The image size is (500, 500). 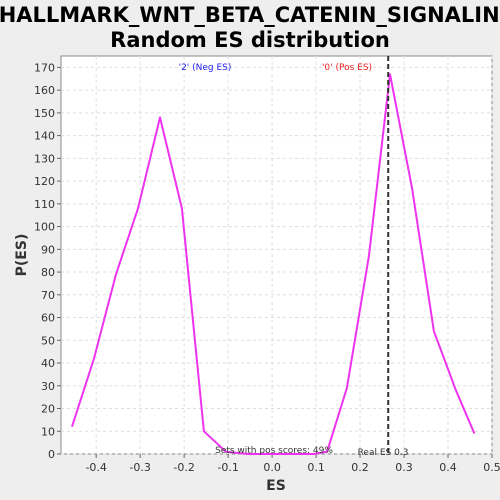 I want to click on x-tick-label: 0.3, so click(x=404, y=467).